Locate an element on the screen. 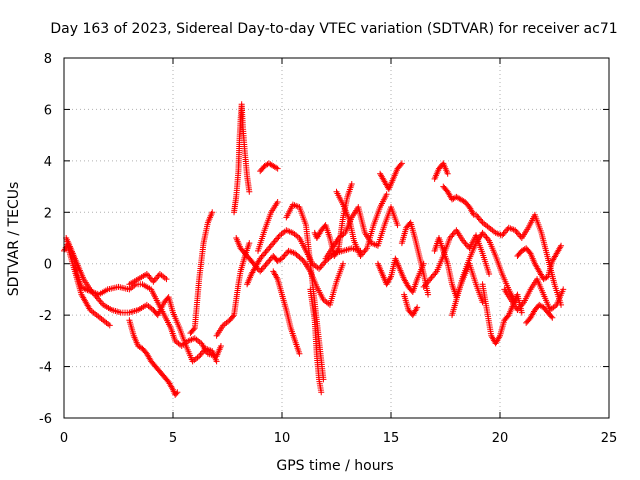 This screenshot has height=480, width=640. x-tick-label: 5 is located at coordinates (173, 438).